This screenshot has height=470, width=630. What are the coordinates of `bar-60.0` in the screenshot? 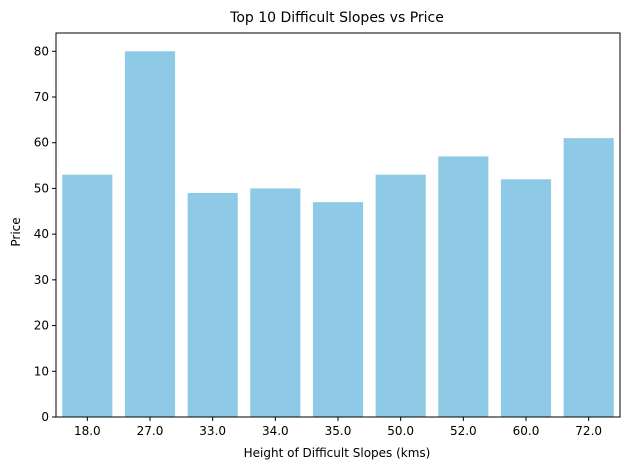 It's located at (526, 298).